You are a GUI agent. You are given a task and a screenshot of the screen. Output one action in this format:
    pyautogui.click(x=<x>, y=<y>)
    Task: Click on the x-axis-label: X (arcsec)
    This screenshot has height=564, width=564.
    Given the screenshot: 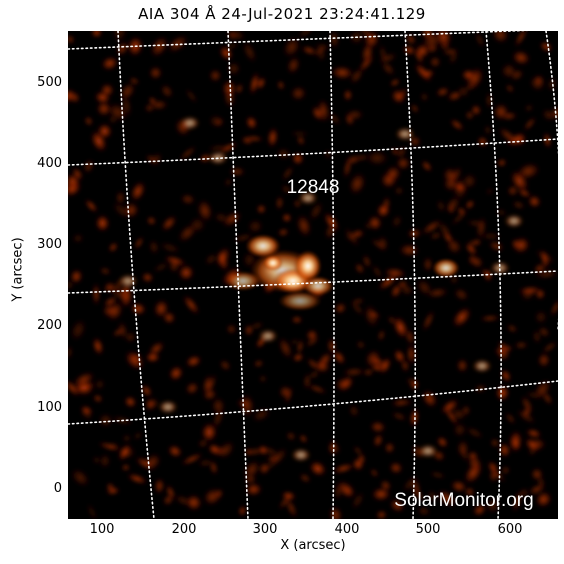 What is the action you would take?
    pyautogui.click(x=313, y=545)
    